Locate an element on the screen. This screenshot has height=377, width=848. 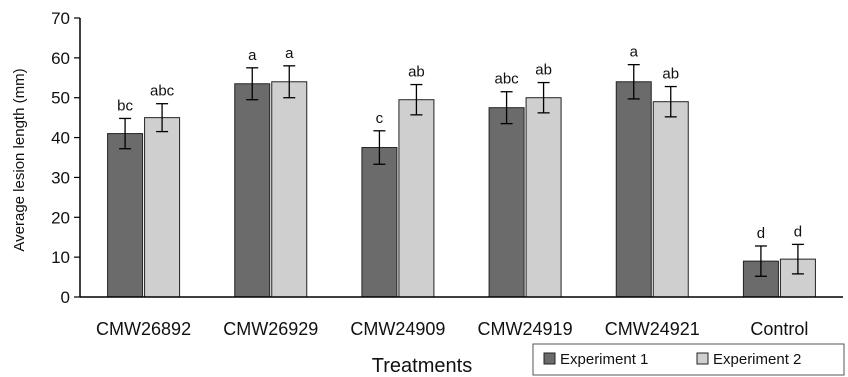
legend: Experiment 1 Experiment 2 is located at coordinates (688, 359).